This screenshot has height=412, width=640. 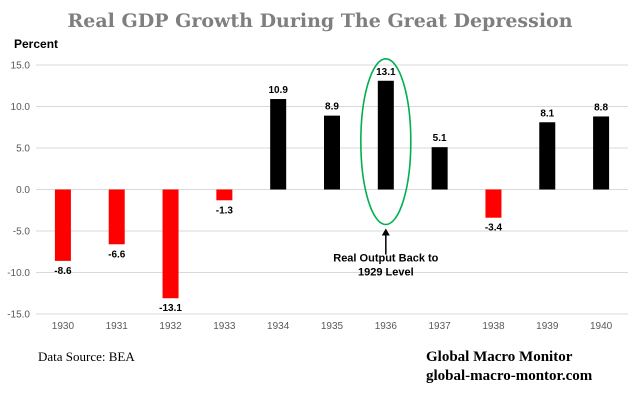 What do you see at coordinates (601, 107) in the screenshot?
I see `data-label: 8.8` at bounding box center [601, 107].